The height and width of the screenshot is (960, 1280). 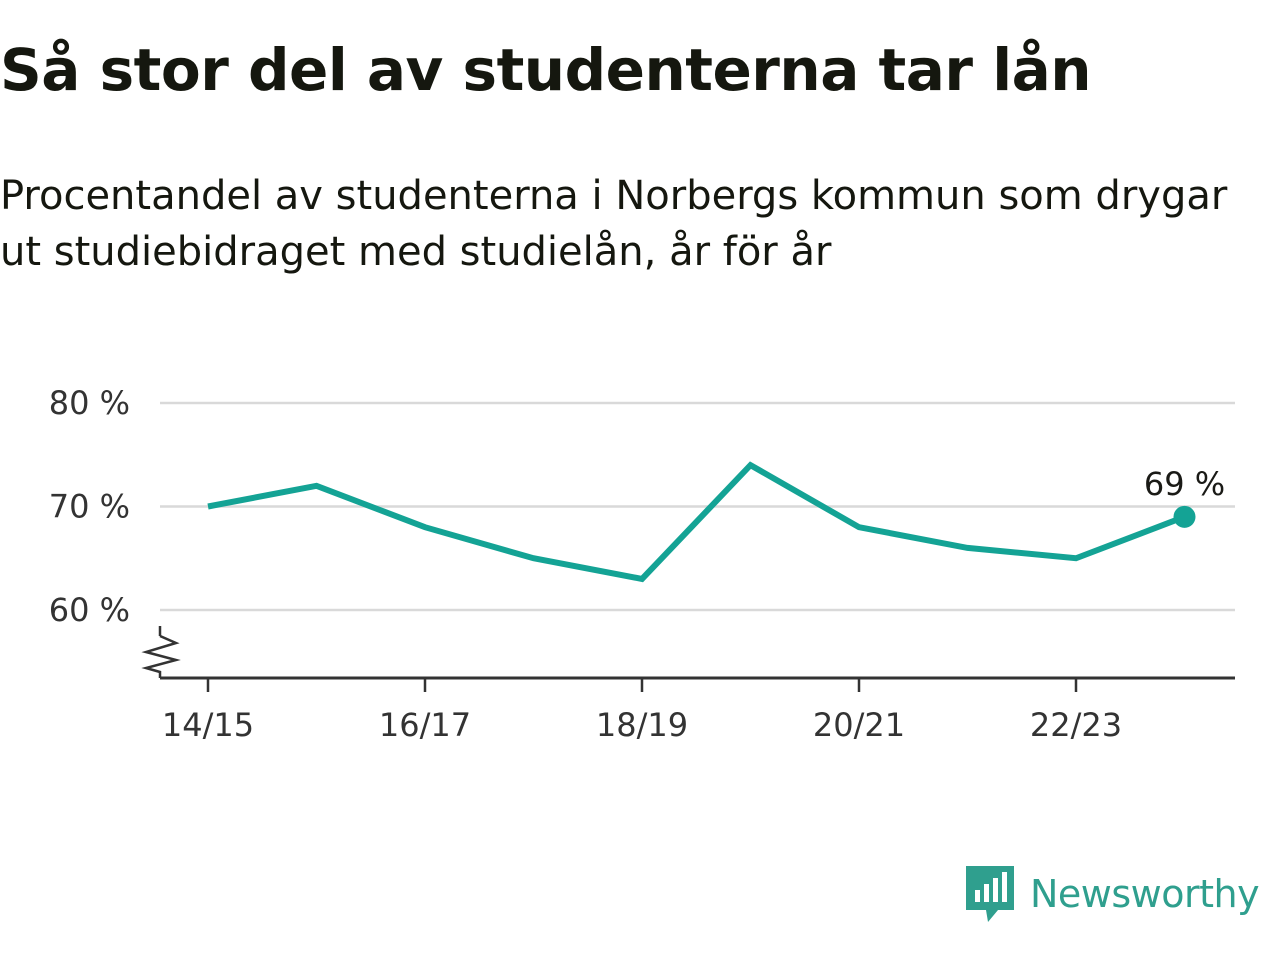 What do you see at coordinates (1184, 516) in the screenshot?
I see `last-point-marker` at bounding box center [1184, 516].